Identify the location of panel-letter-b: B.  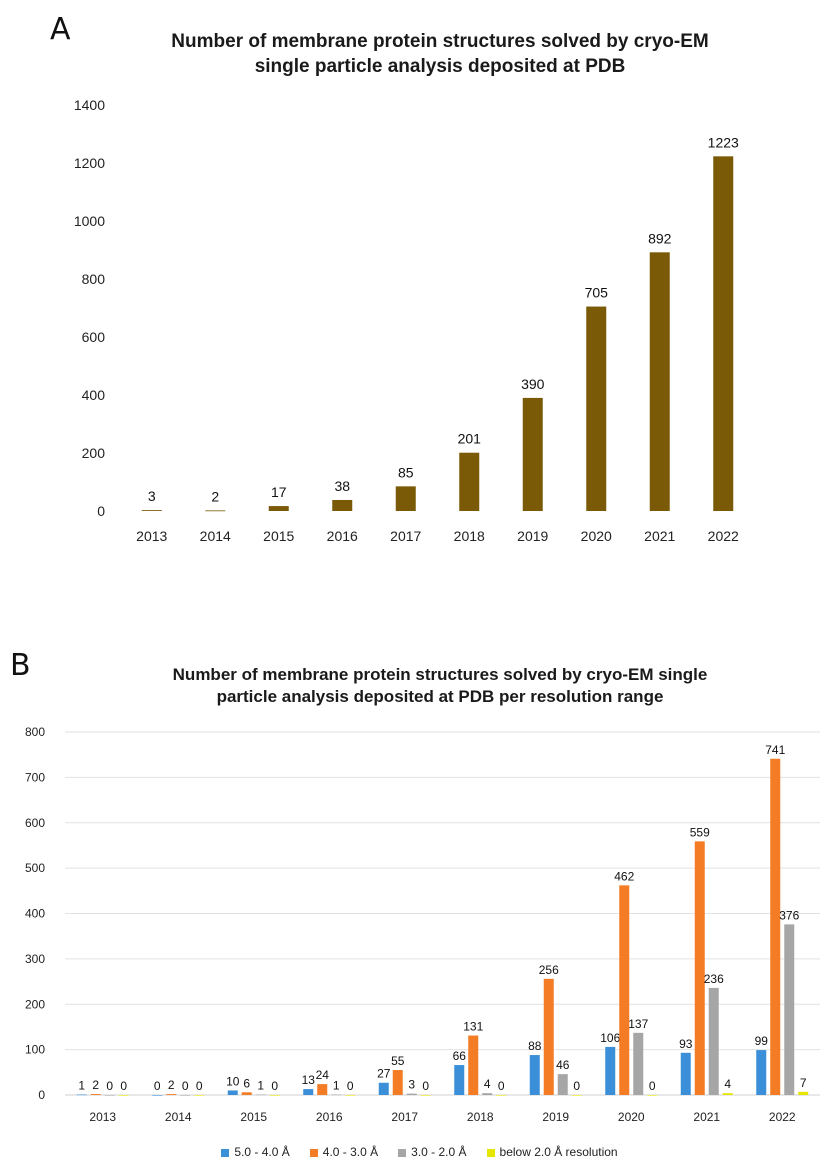
(20, 665).